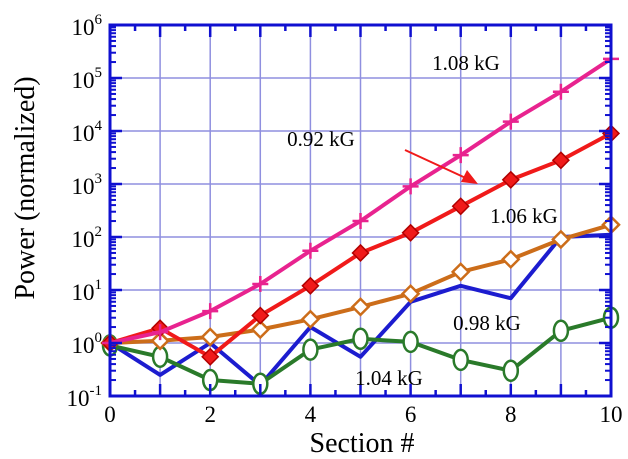  Describe the element at coordinates (311, 414) in the screenshot. I see `x-tick-label: 4` at that location.